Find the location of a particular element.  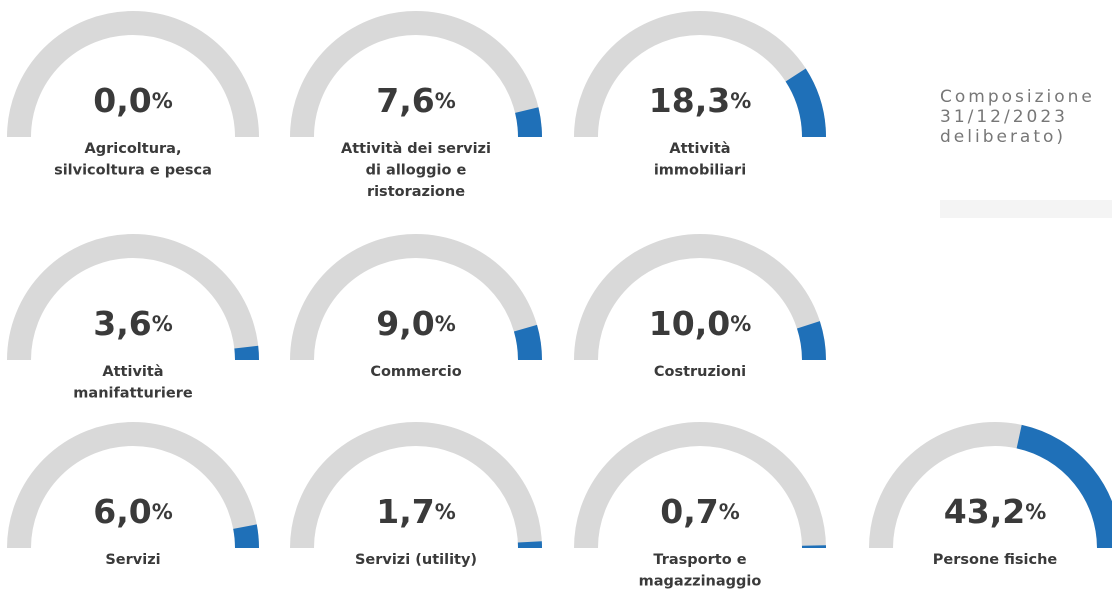

side-text: deliberato) is located at coordinates (1003, 137).